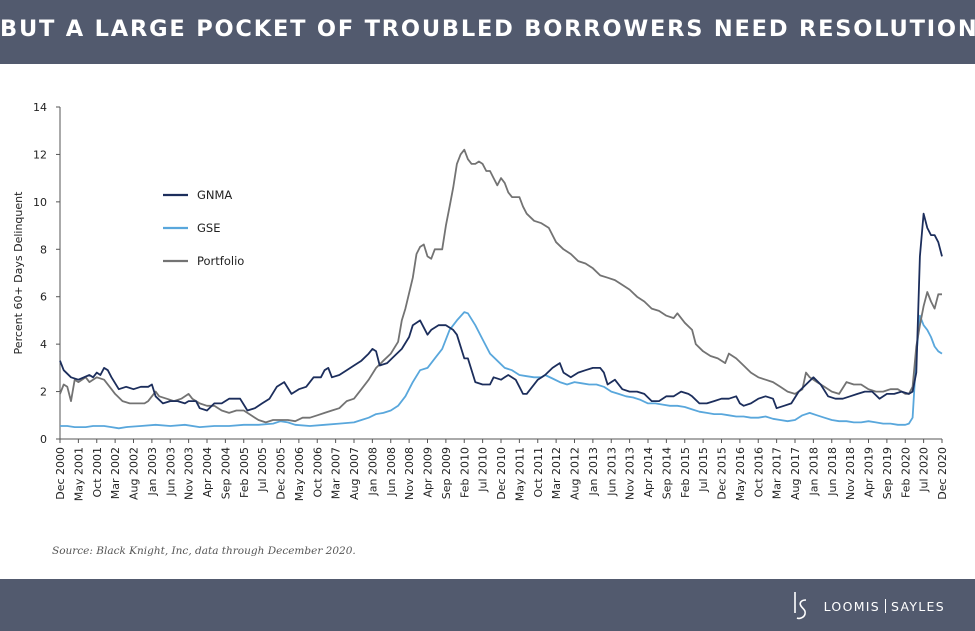  What do you see at coordinates (852, 606) in the screenshot?
I see `brand-name-loomis: LOOMIS` at bounding box center [852, 606].